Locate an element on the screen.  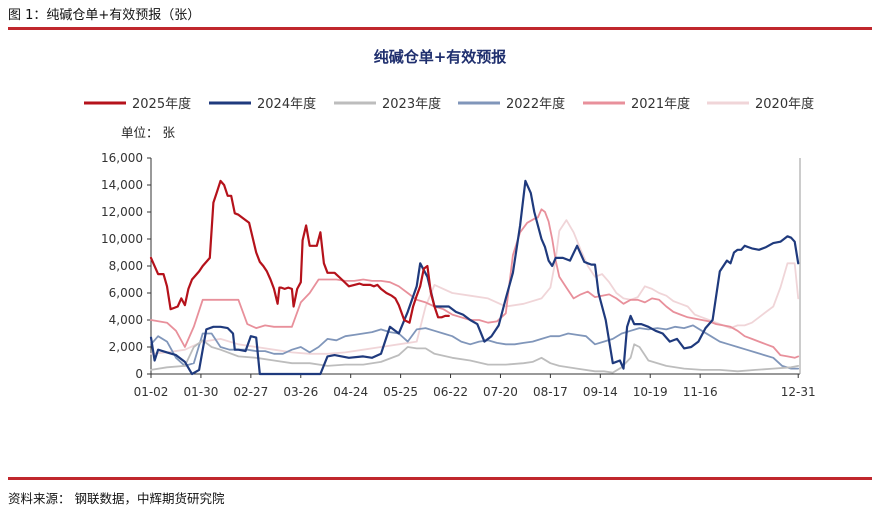
x-tick-label: 07-20 is located at coordinates (500, 392).